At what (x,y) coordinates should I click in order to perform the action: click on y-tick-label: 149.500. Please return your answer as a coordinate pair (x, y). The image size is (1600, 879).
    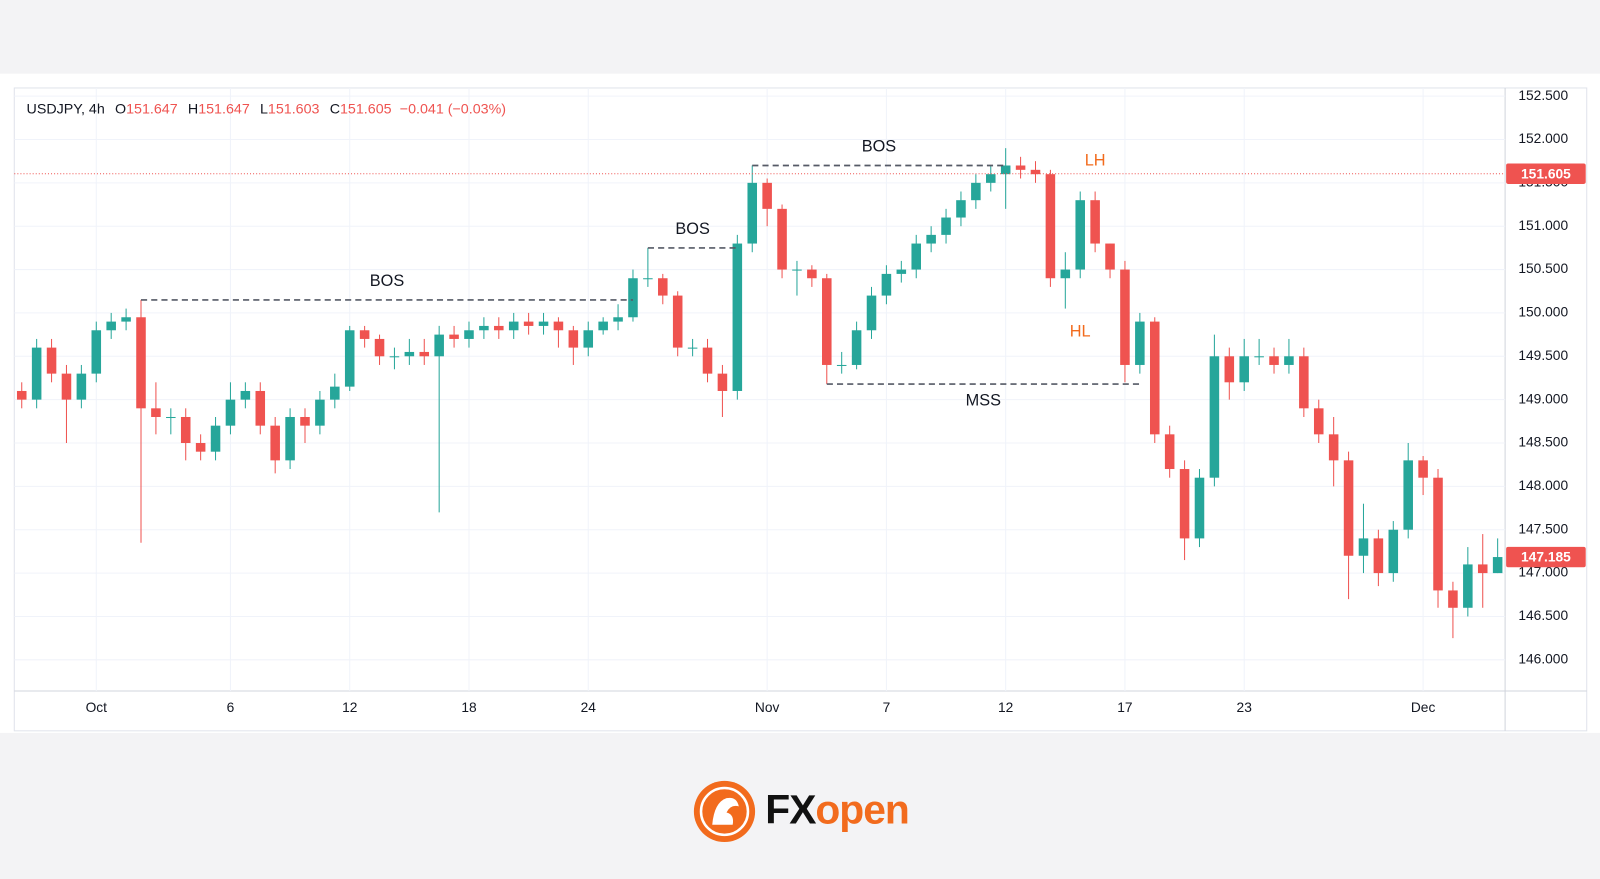
    Looking at the image, I should click on (1543, 355).